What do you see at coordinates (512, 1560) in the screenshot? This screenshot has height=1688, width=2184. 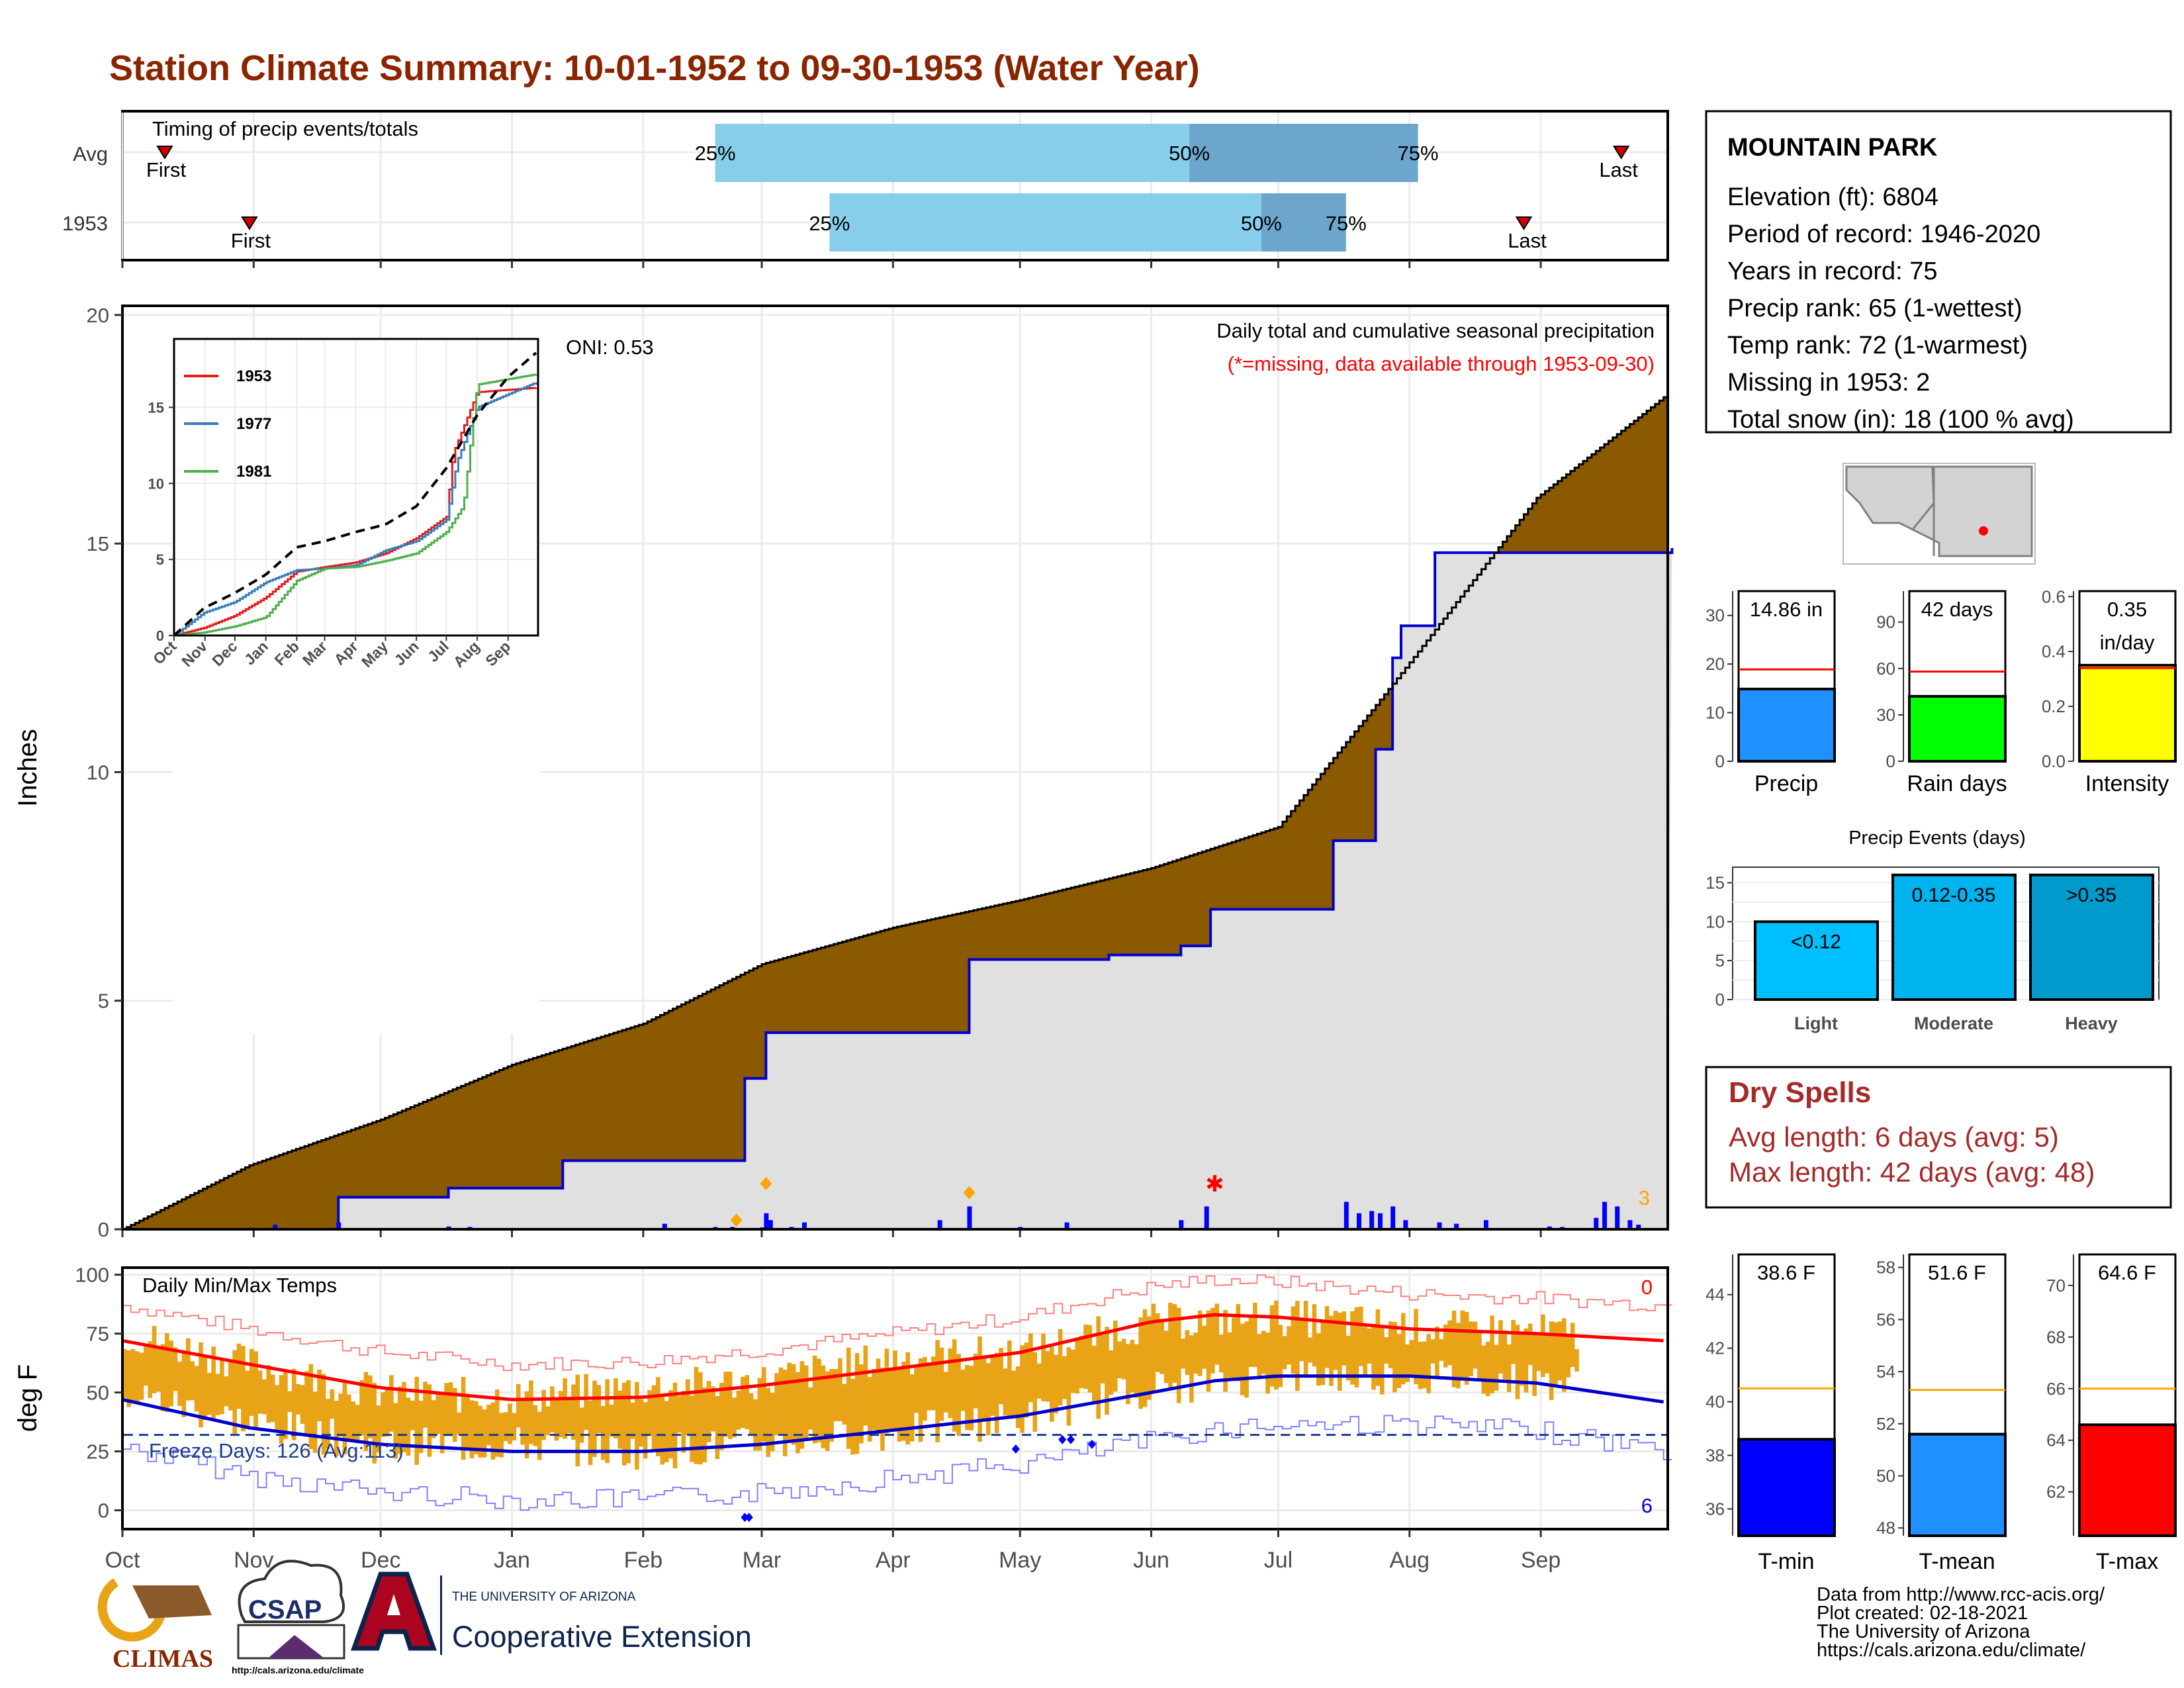 I see `month-label: Jan` at bounding box center [512, 1560].